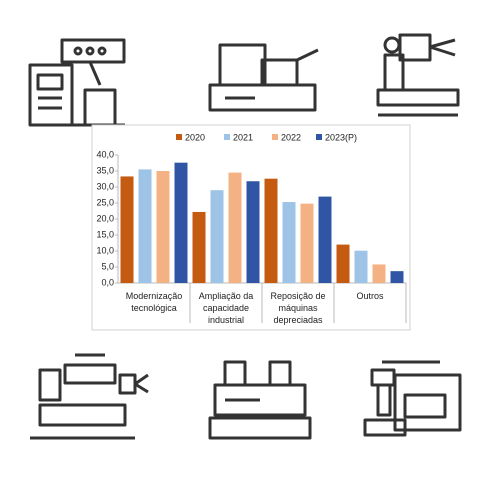  Describe the element at coordinates (243, 137) in the screenshot. I see `legend-label: 2021` at that location.